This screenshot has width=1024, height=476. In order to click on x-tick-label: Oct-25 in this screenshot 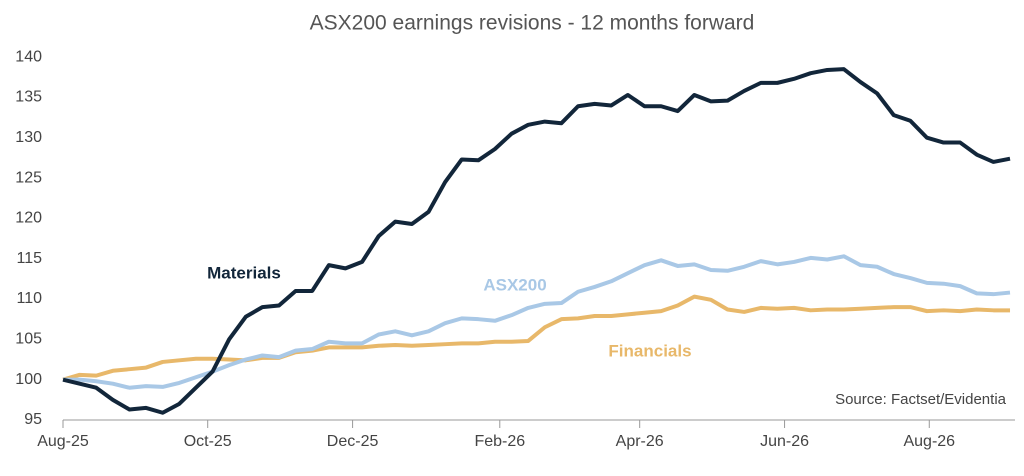, I will do `click(208, 441)`.